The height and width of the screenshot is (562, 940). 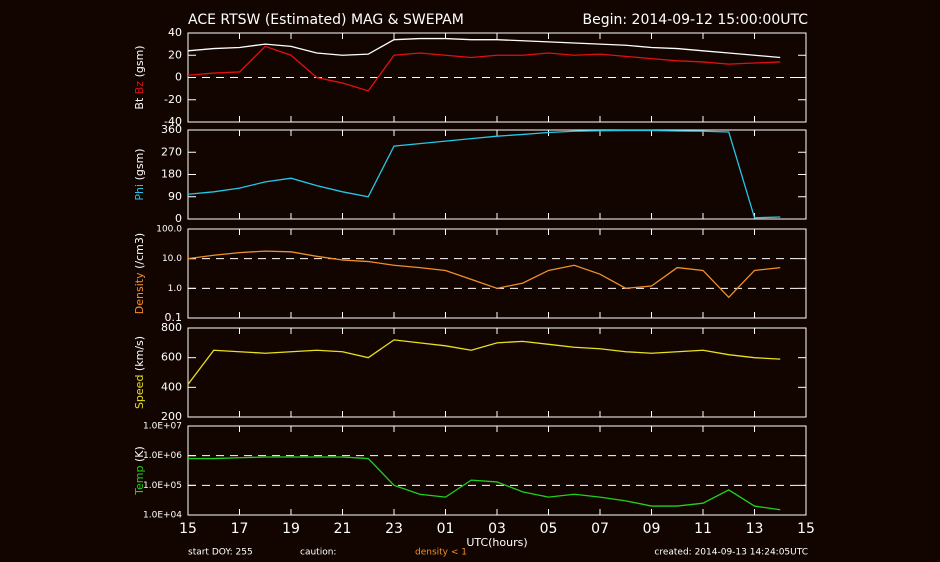 What do you see at coordinates (703, 529) in the screenshot?
I see `x-tick-label: 11` at bounding box center [703, 529].